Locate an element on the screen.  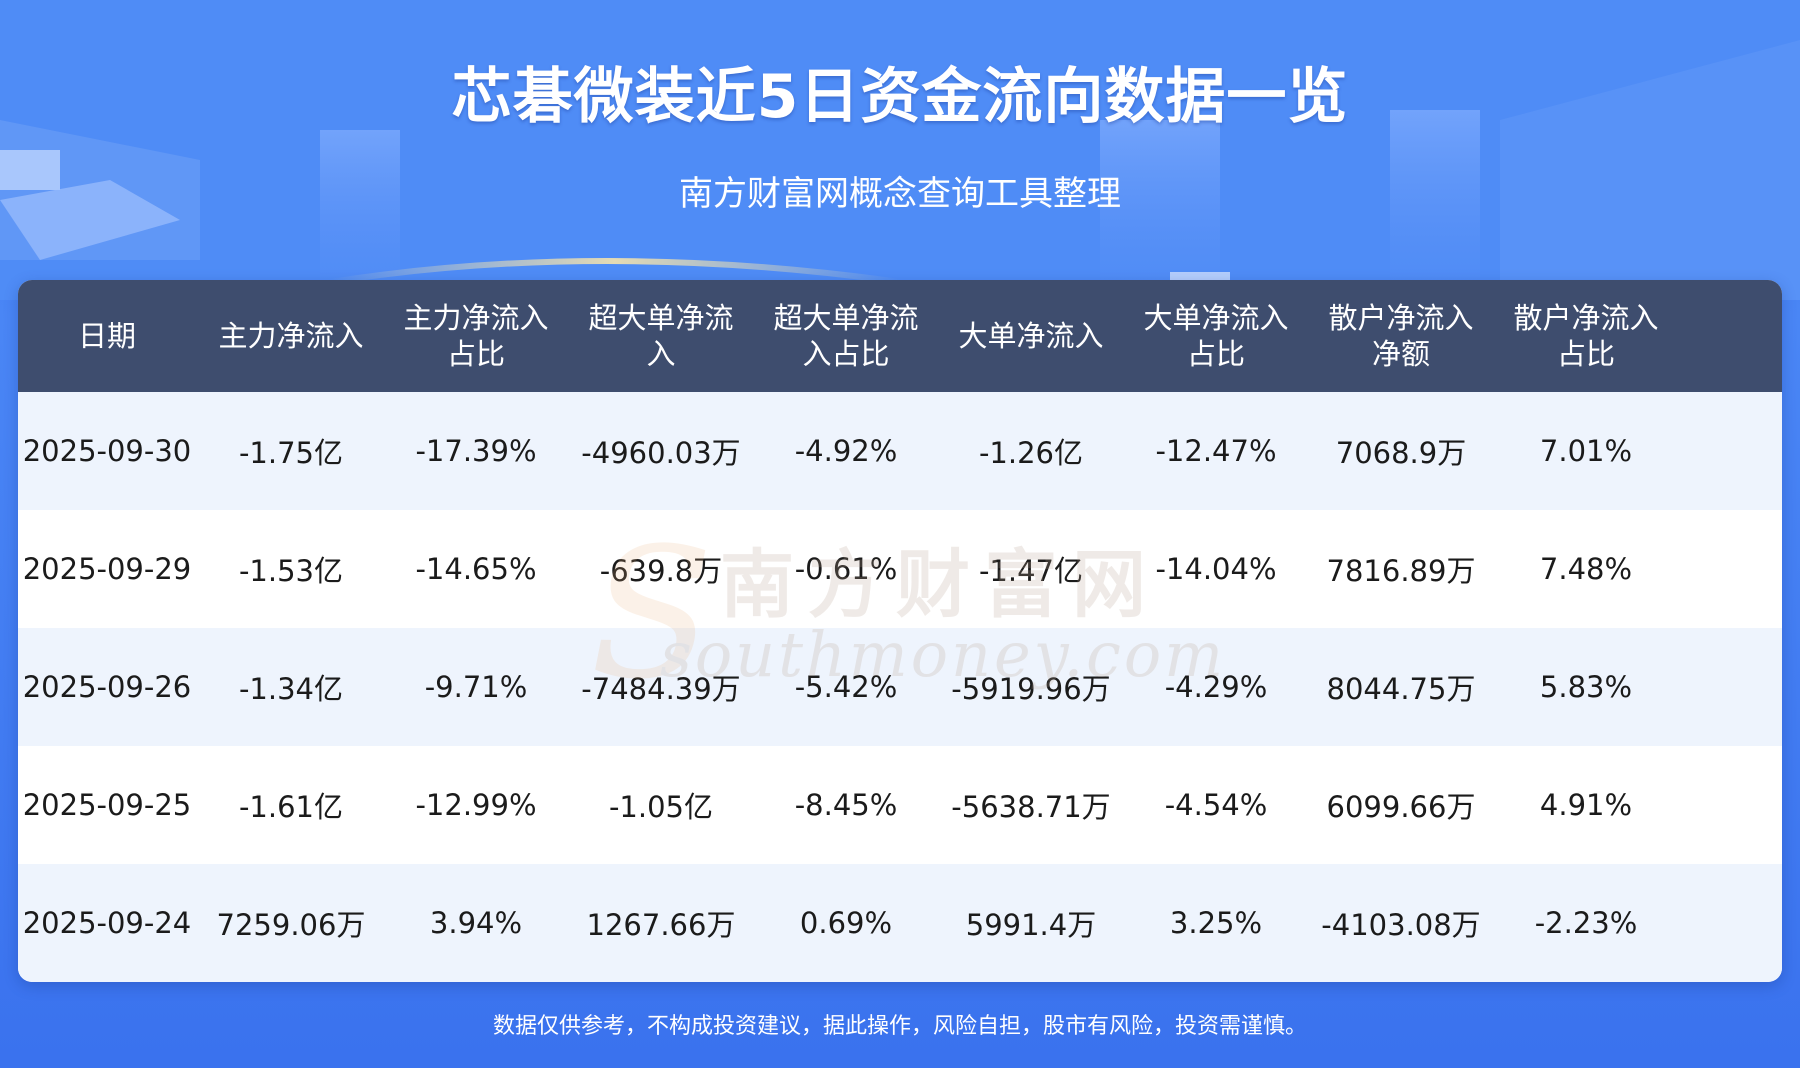
cell-value: -5.42% is located at coordinates (846, 687).